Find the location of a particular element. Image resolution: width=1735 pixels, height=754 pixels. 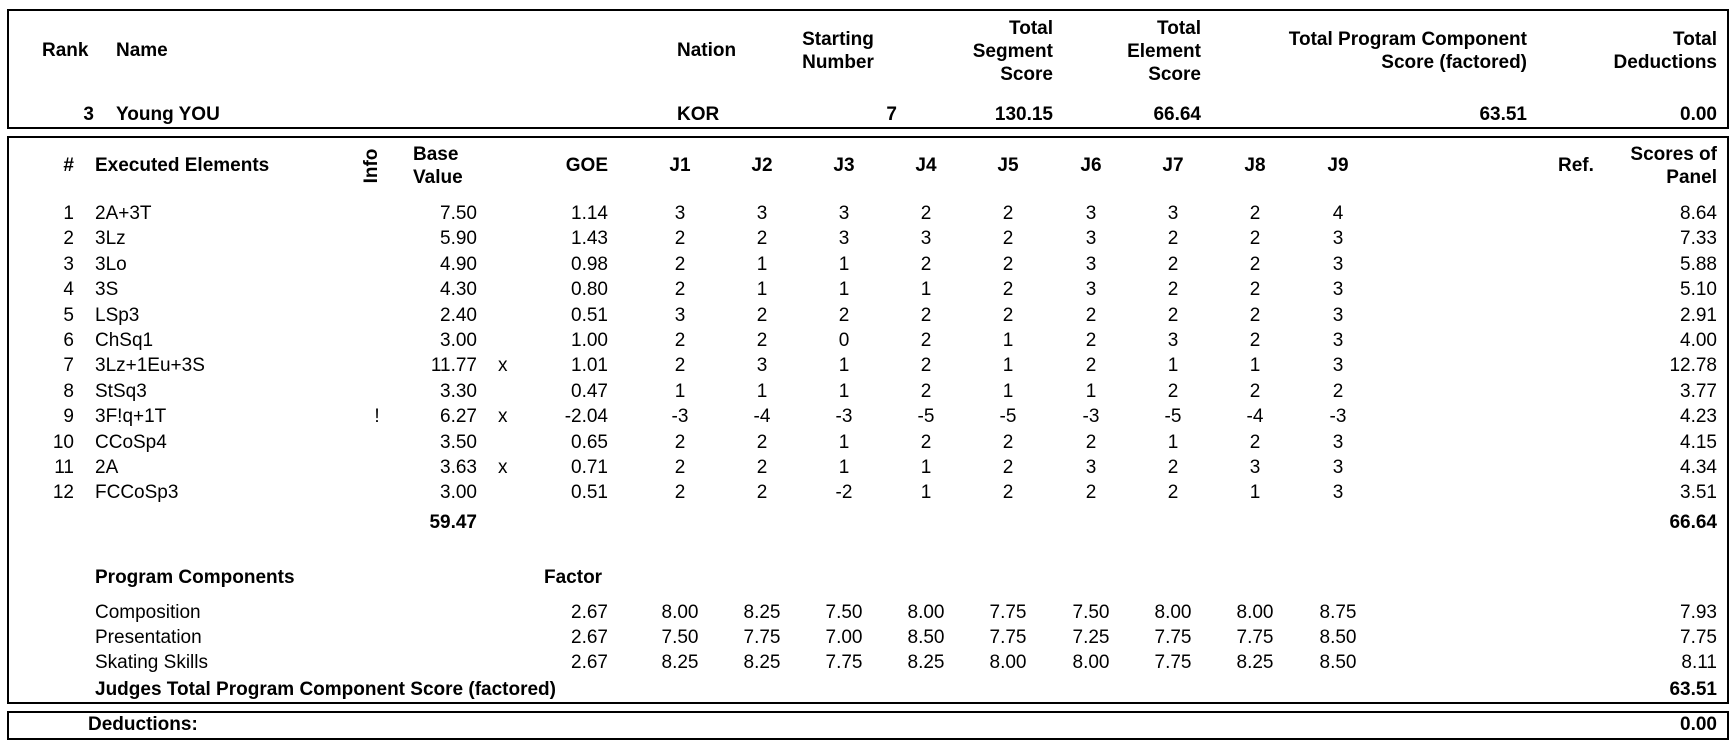

element-judge-1-score: 2 is located at coordinates (680, 442).